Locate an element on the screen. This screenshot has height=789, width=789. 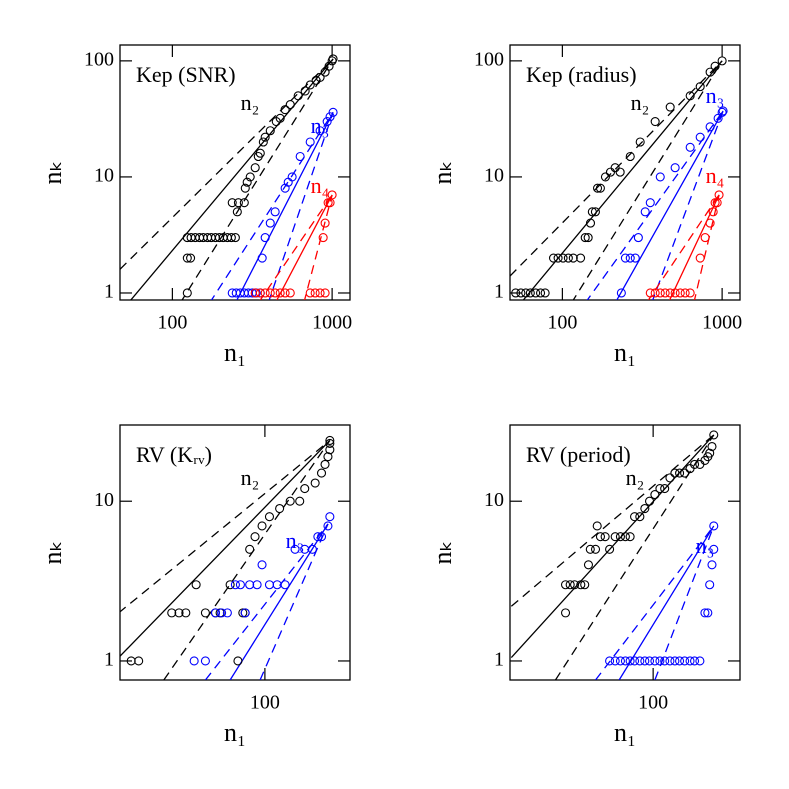
y-tick-label: 100 is located at coordinates (489, 59).